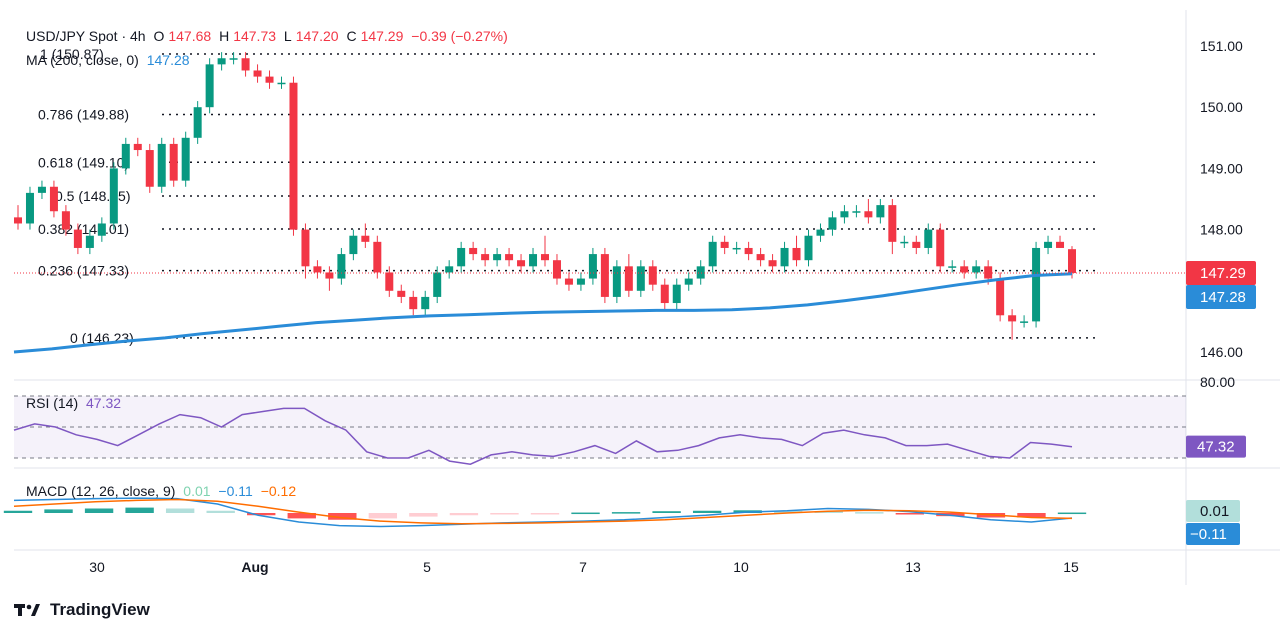 The image size is (1280, 637). I want to click on fib-level-label: 0.786 (149.88), so click(83, 115).